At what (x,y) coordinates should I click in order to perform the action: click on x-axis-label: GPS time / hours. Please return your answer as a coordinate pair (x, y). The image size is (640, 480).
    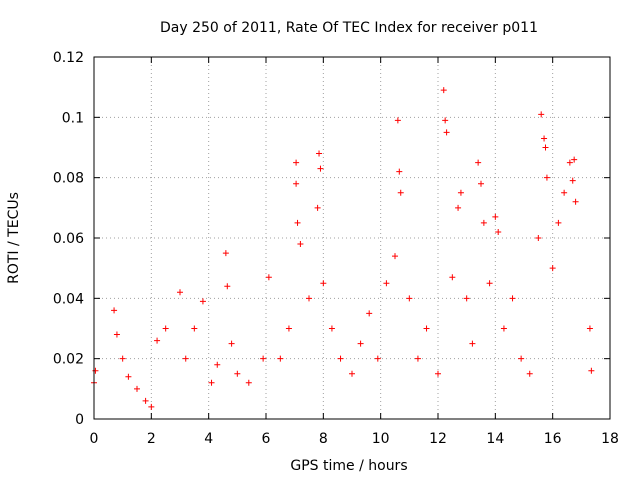
    Looking at the image, I should click on (348, 466).